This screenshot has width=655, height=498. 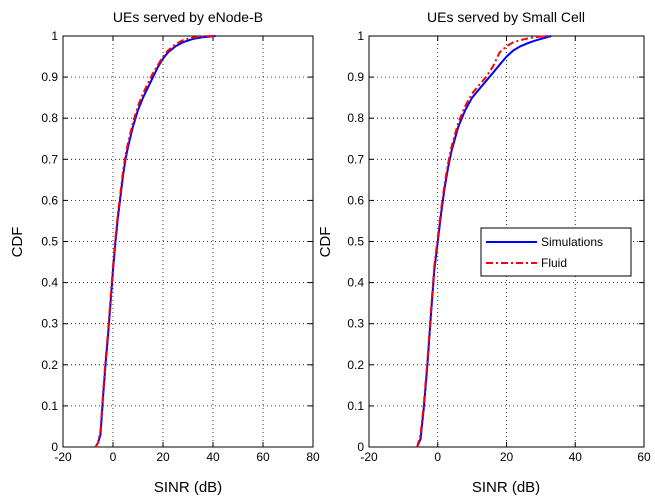 What do you see at coordinates (506, 17) in the screenshot?
I see `chart-title: UEs served by Small Cell` at bounding box center [506, 17].